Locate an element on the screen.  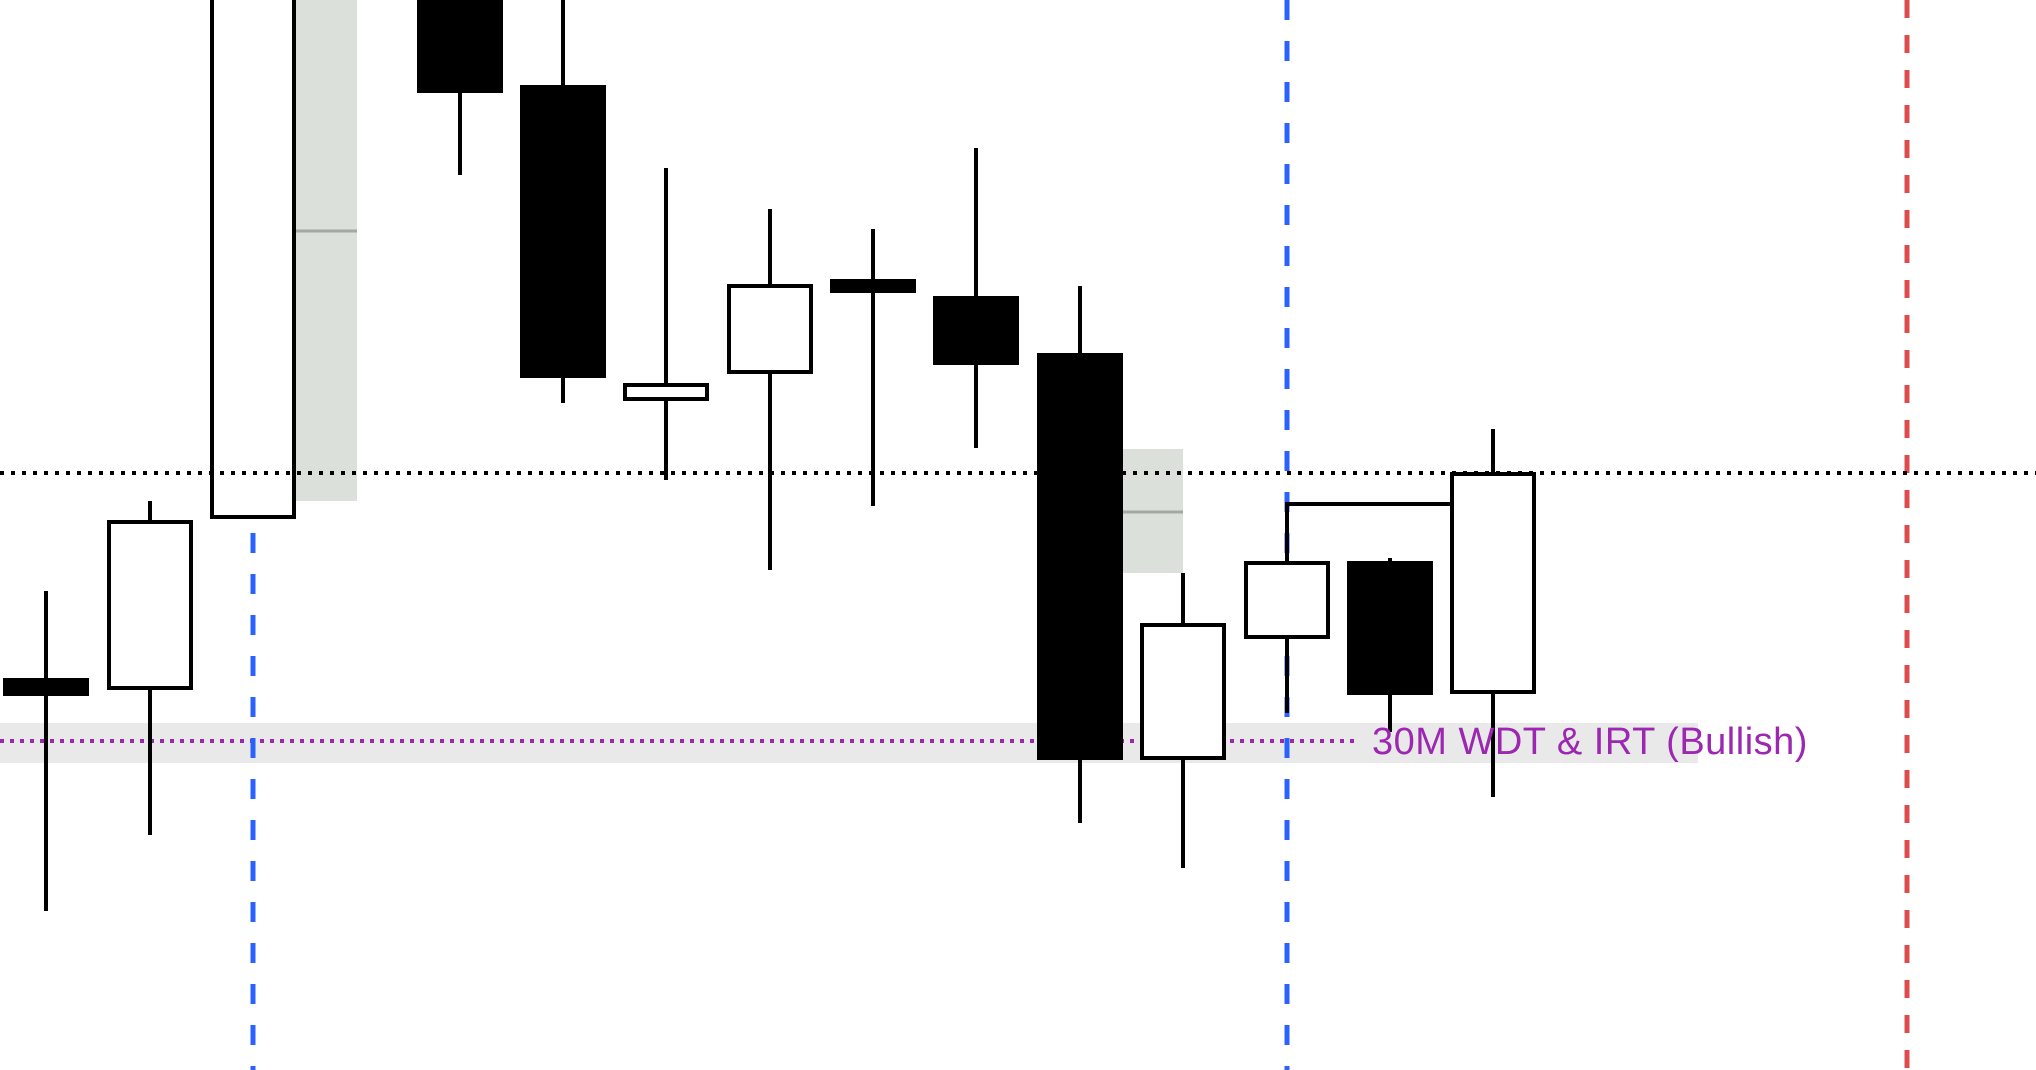
wick-connector-line is located at coordinates (1369, 532).